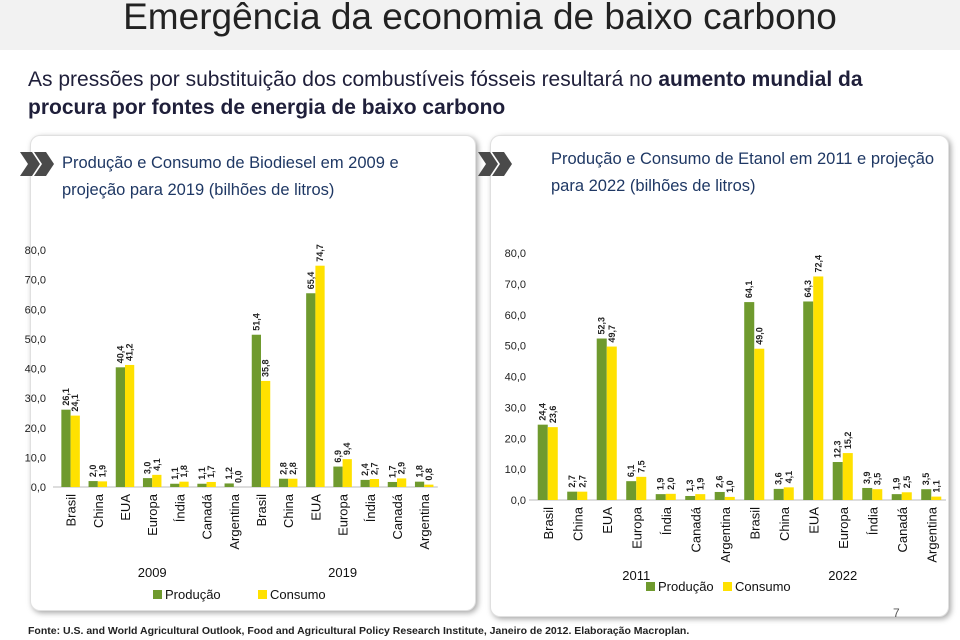 Image resolution: width=960 pixels, height=640 pixels. Describe the element at coordinates (907, 482) in the screenshot. I see `value-label: 2,5` at that location.